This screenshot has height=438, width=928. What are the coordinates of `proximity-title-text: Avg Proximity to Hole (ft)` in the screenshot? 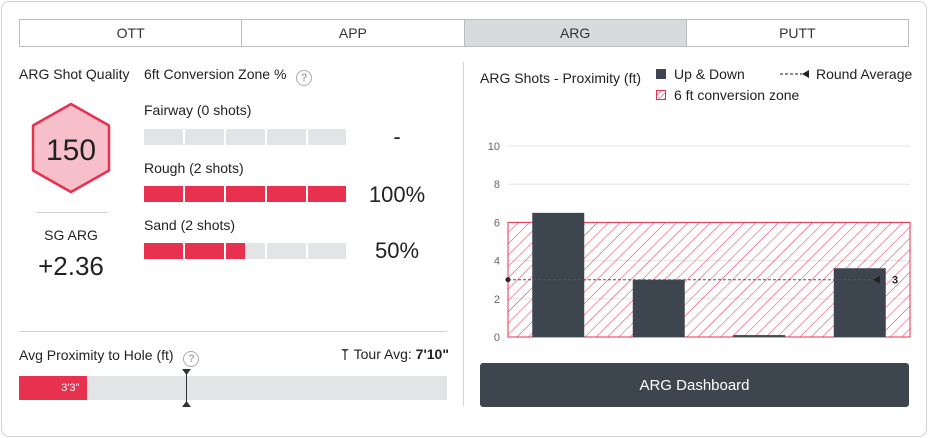 It's located at (96, 355).